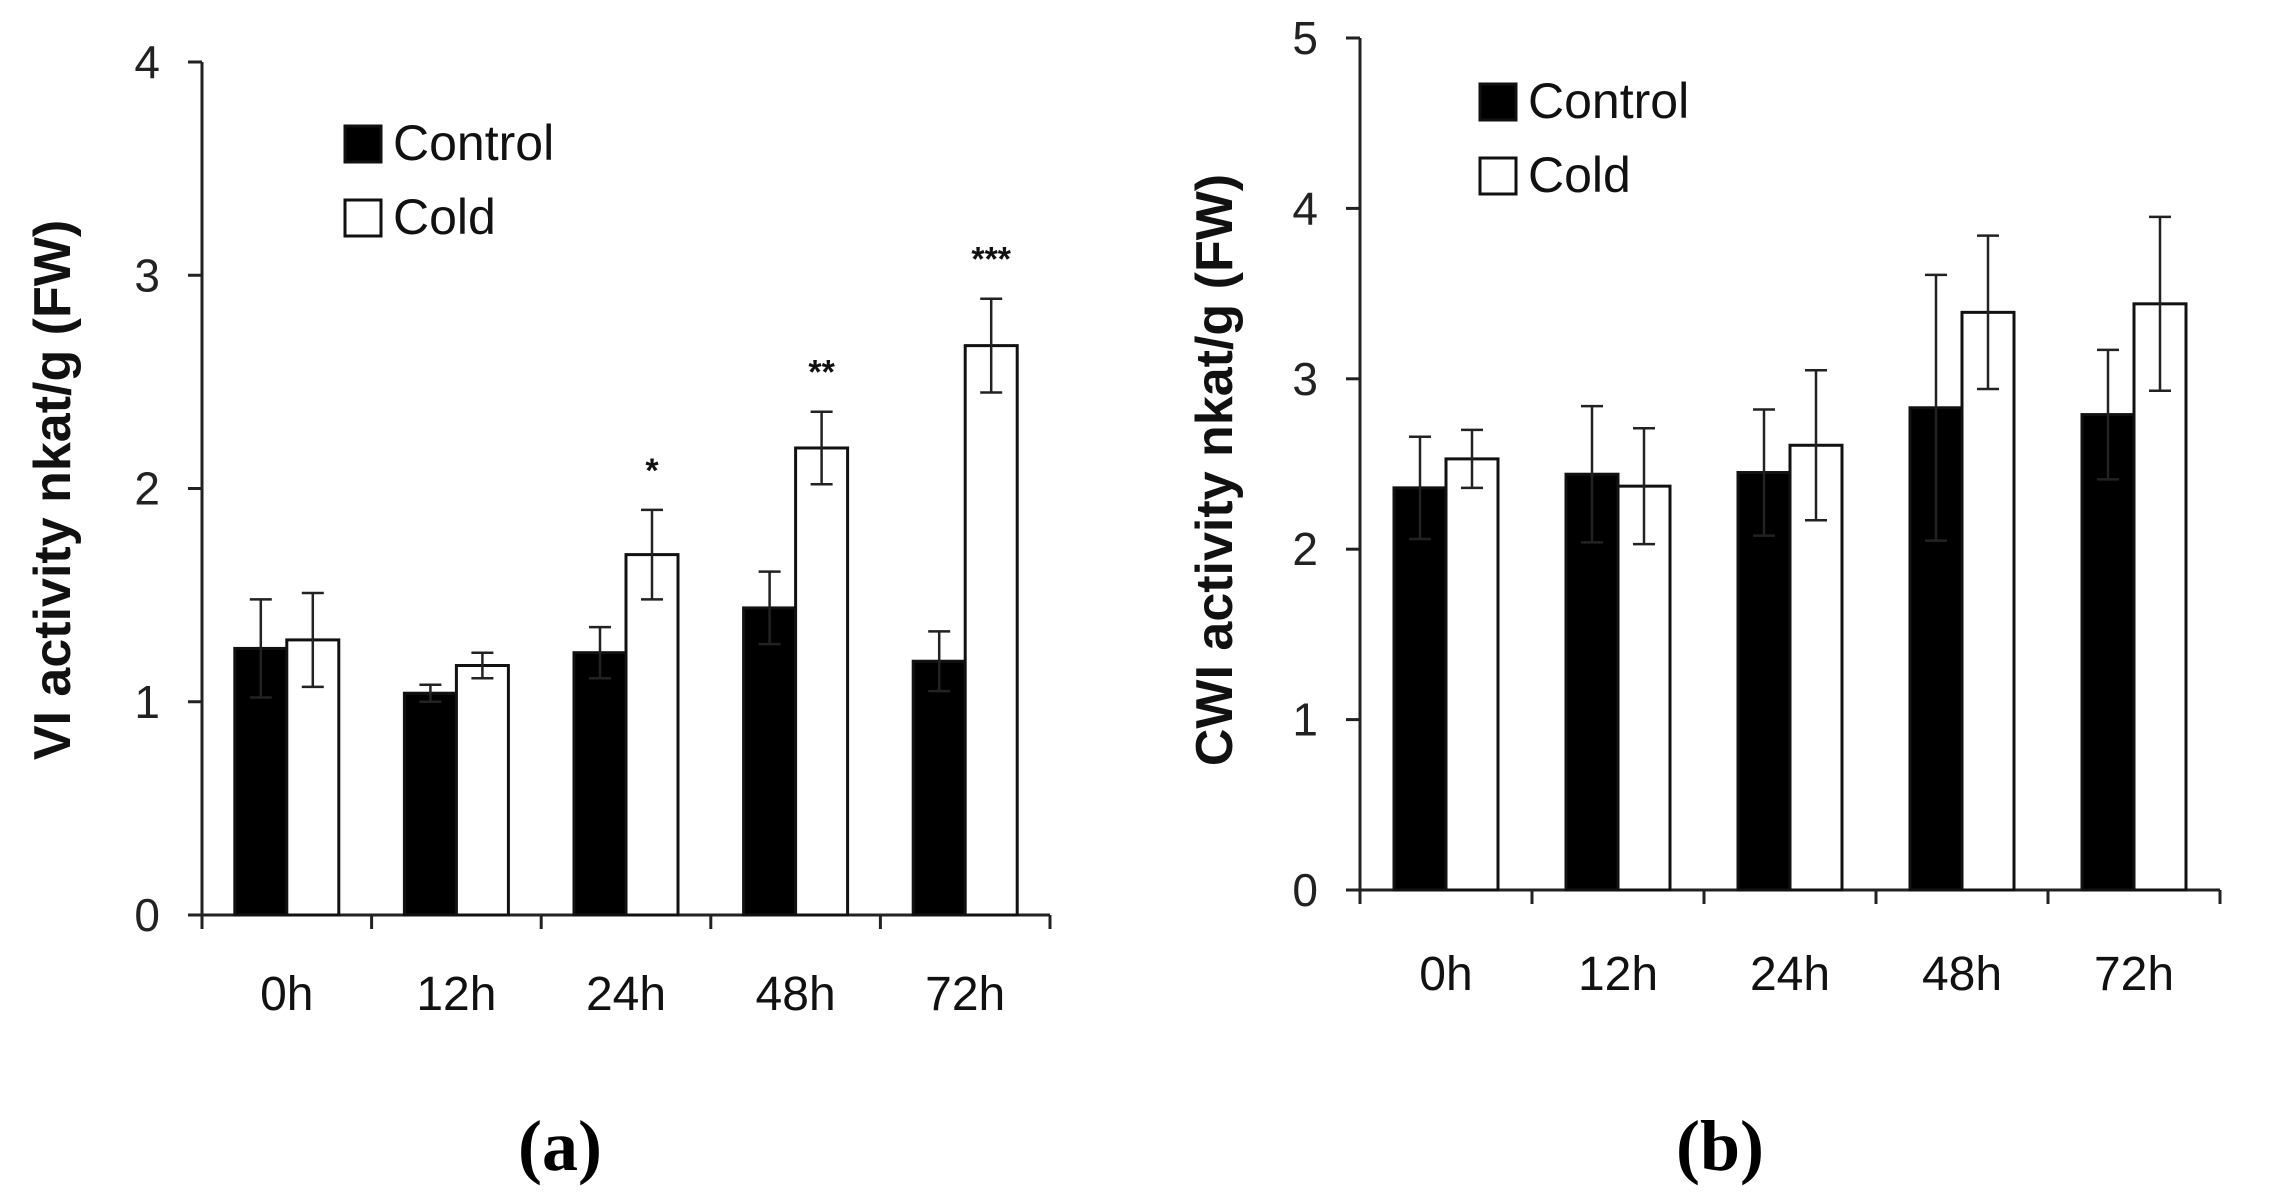  I want to click on significance-marker: *, so click(652, 471).